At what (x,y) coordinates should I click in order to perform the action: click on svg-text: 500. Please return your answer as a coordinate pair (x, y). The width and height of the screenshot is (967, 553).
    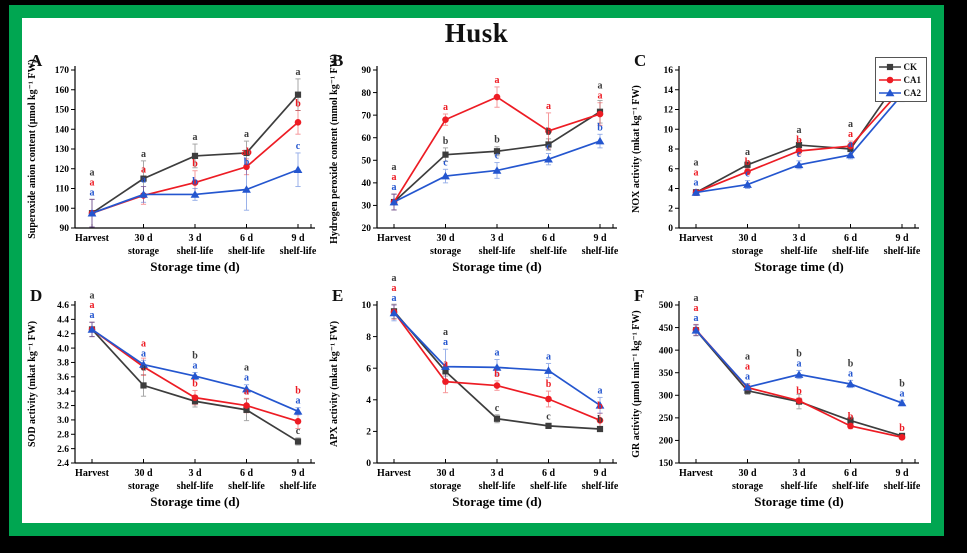
    Looking at the image, I should click on (666, 306).